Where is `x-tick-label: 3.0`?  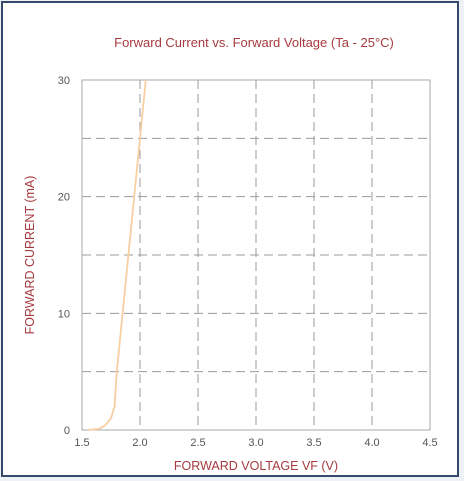
x-tick-label: 3.0 is located at coordinates (255, 443).